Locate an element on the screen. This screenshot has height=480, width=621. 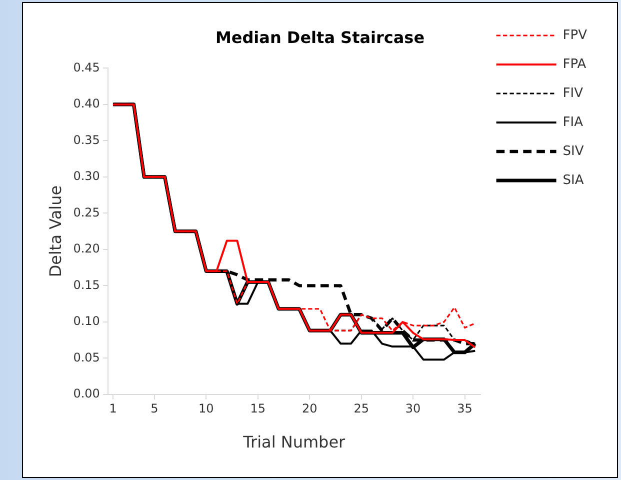
y-tick-label: 0.40 is located at coordinates (86, 103).